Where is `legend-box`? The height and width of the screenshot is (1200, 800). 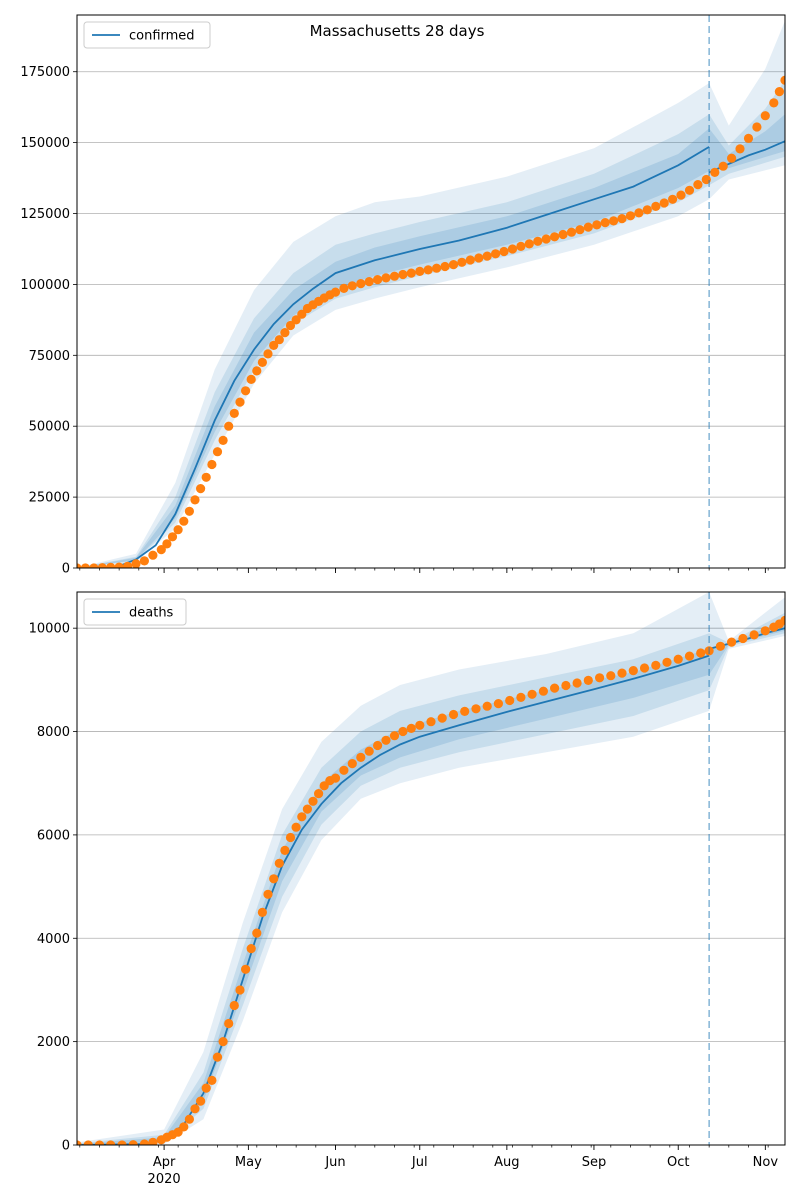 legend-box is located at coordinates (135, 612).